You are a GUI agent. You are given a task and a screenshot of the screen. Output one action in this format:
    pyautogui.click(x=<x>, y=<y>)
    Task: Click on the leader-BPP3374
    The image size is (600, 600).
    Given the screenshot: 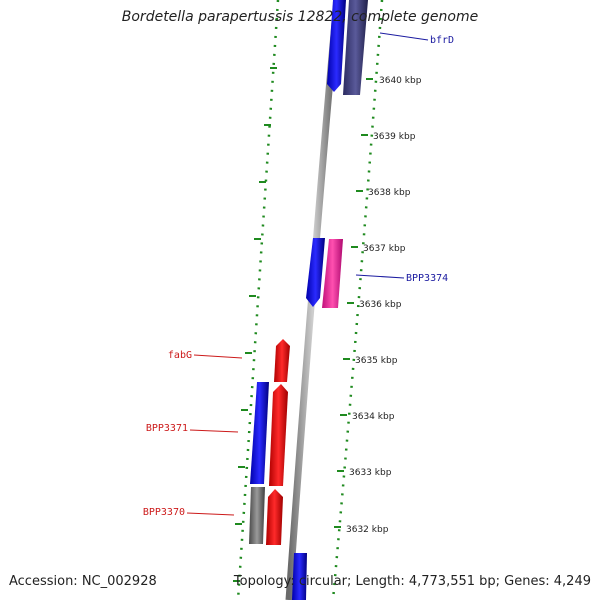 What is the action you would take?
    pyautogui.click(x=380, y=276)
    